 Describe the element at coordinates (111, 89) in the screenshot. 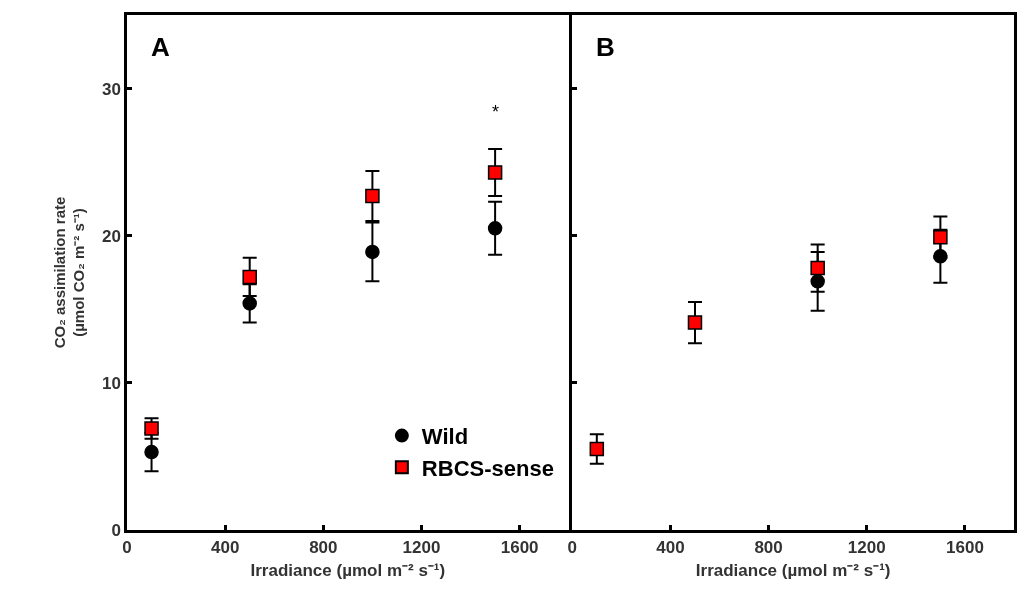

I see `y-tick-label: 30` at that location.